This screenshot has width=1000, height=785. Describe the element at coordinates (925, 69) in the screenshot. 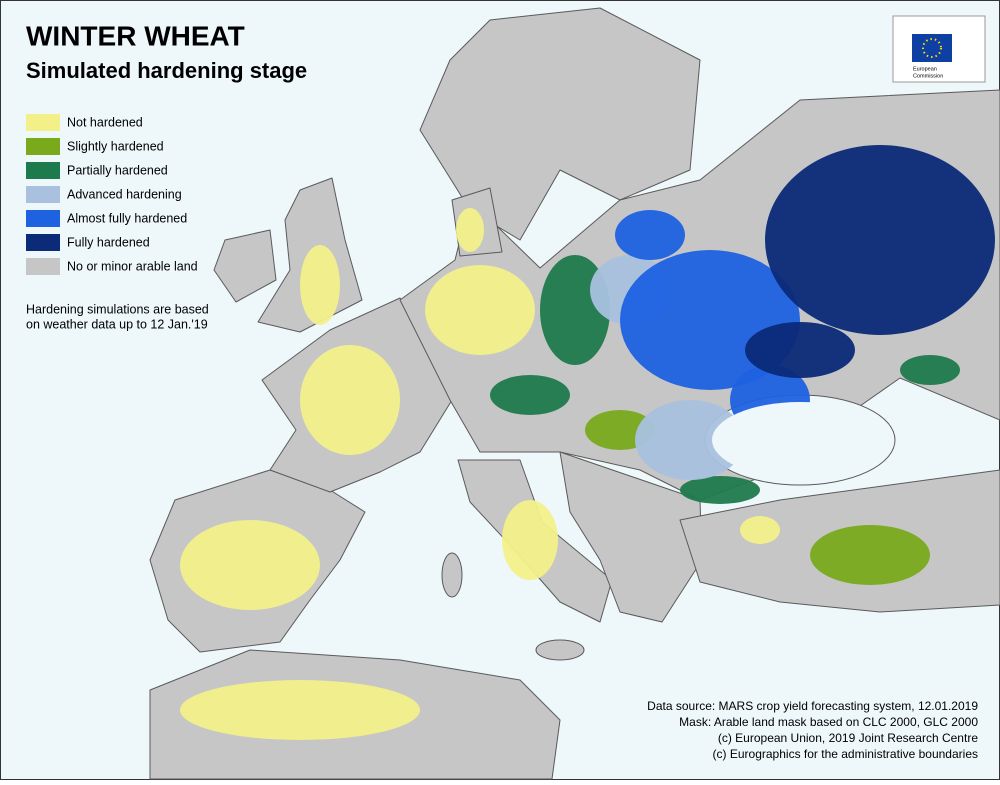

I see `logo-text: European` at that location.